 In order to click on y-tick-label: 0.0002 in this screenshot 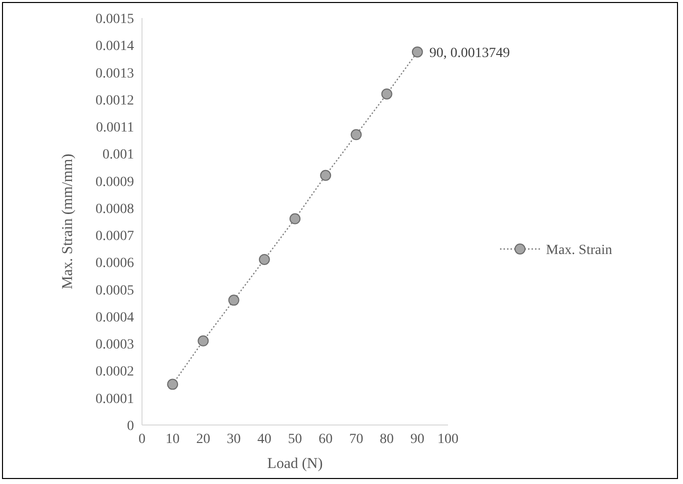, I will do `click(115, 372)`.